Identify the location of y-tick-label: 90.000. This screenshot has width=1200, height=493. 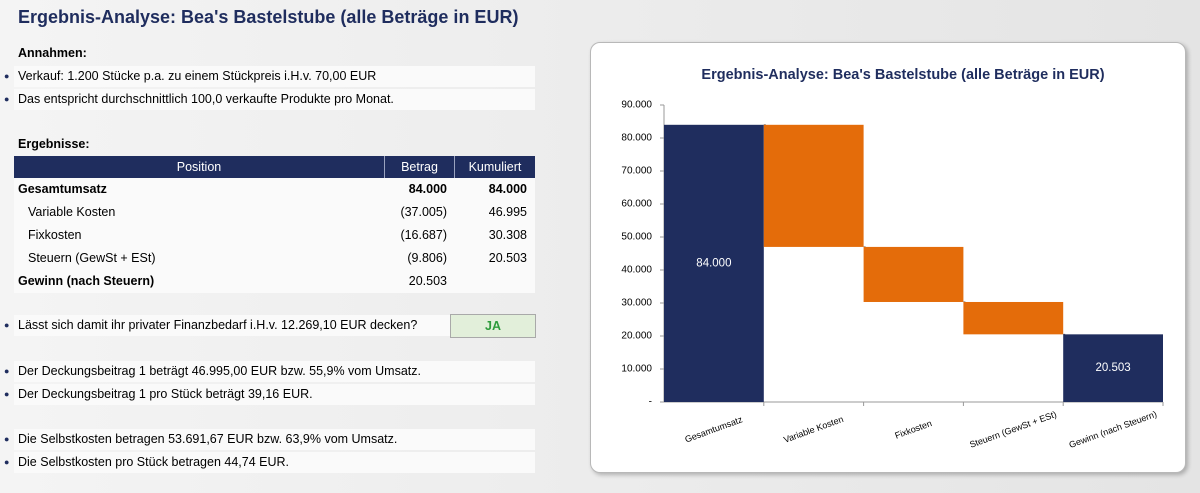
(636, 105).